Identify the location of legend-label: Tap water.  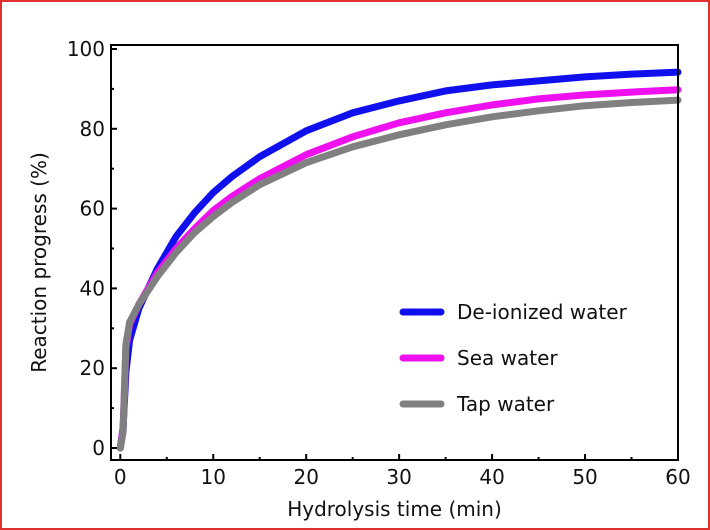
(505, 404).